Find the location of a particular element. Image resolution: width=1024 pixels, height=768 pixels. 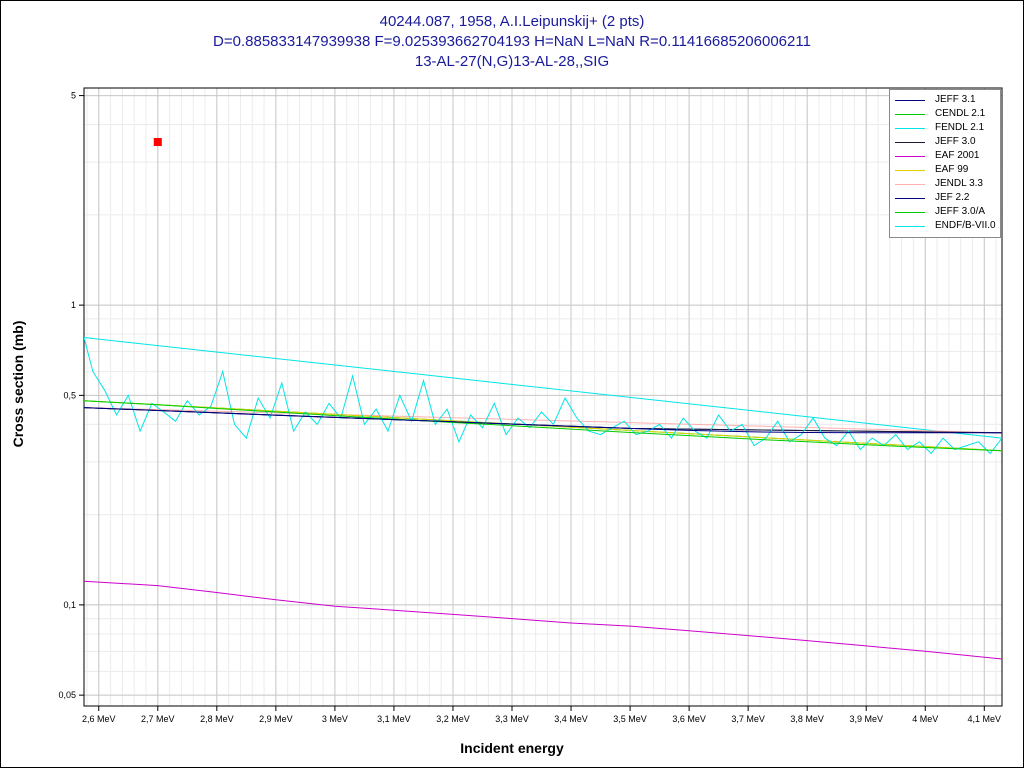

legend-item: JEF 2.2 is located at coordinates (945, 198).